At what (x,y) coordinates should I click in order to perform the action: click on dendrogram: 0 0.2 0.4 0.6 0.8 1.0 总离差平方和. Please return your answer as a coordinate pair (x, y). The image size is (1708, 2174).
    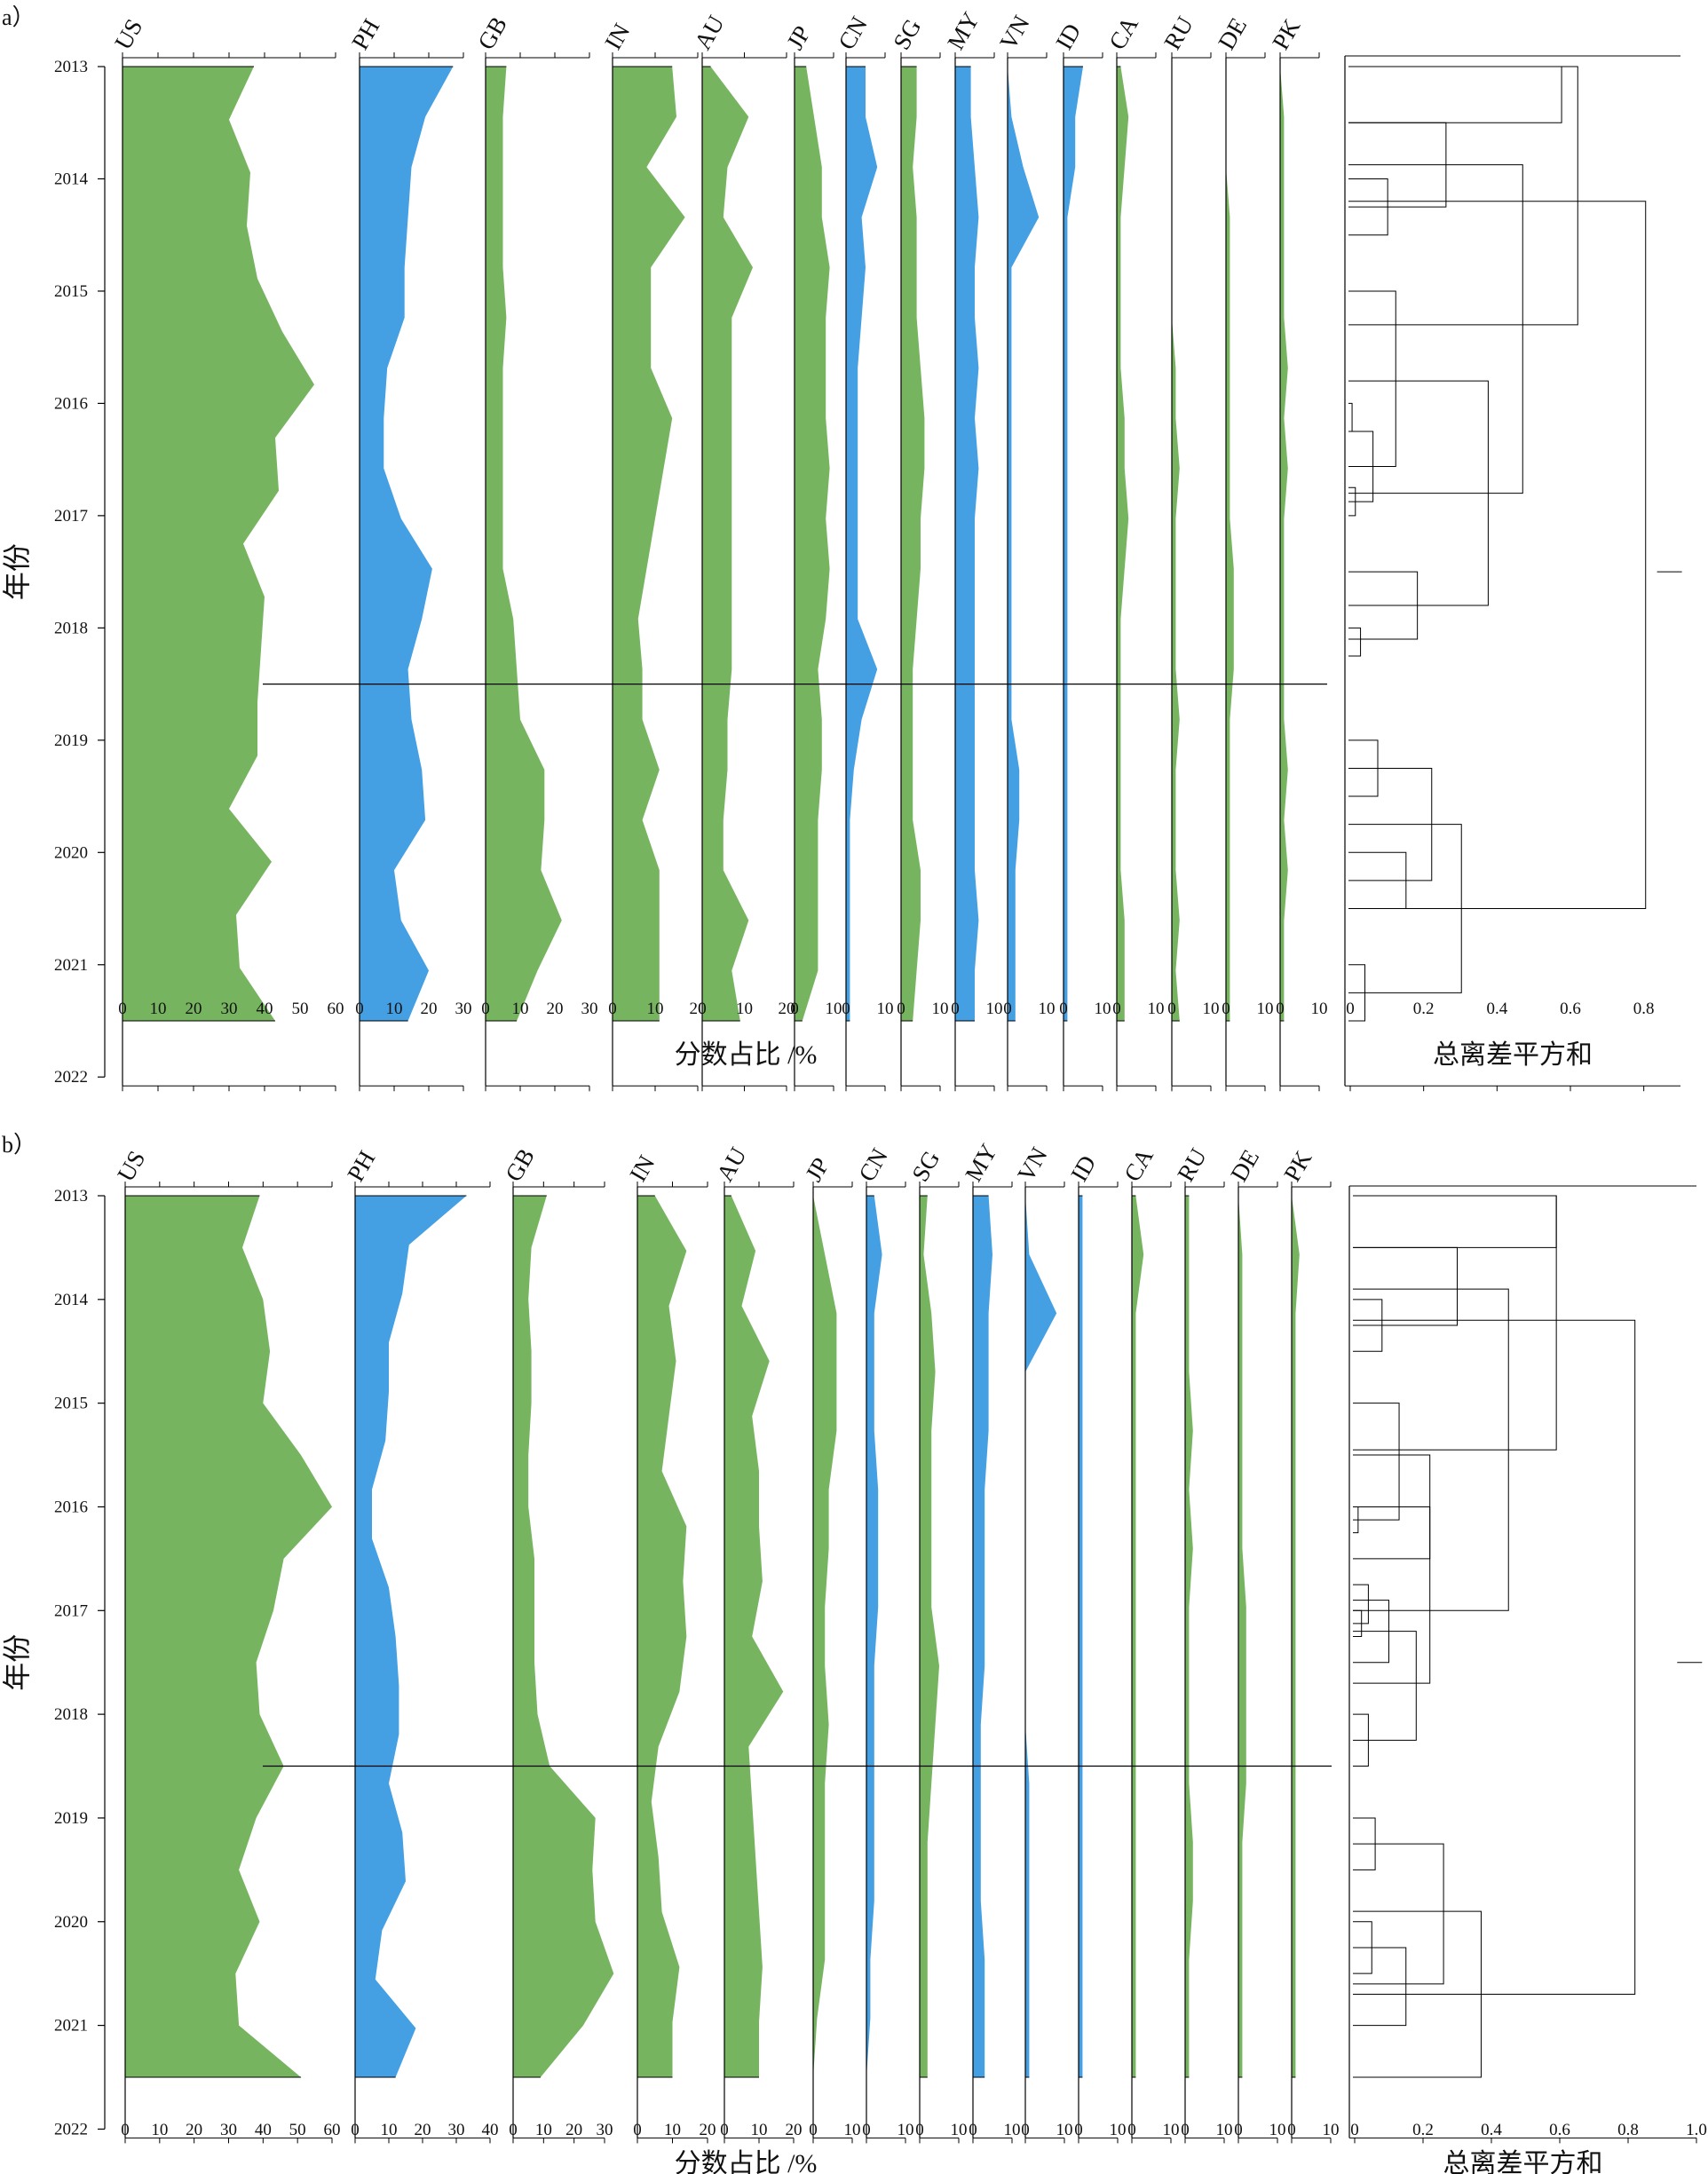
    Looking at the image, I should click on (1527, 1679).